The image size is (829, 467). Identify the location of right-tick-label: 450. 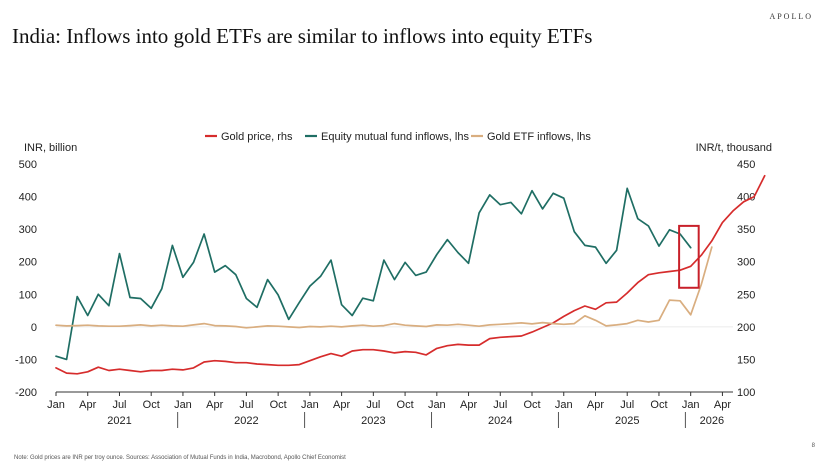
(746, 165).